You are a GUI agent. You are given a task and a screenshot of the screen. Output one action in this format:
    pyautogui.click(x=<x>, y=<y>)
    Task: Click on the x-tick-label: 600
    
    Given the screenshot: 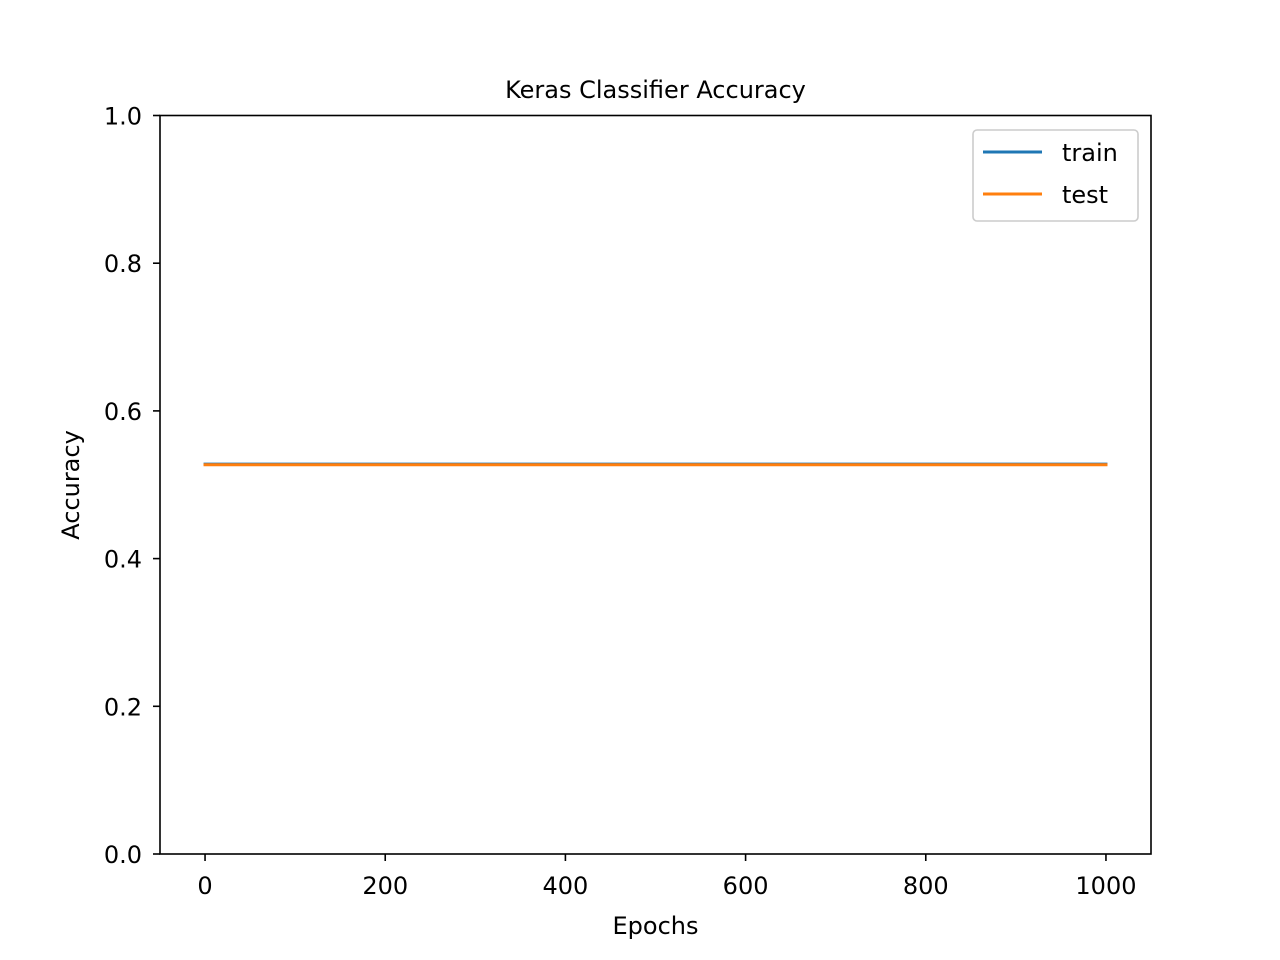 What is the action you would take?
    pyautogui.click(x=746, y=886)
    